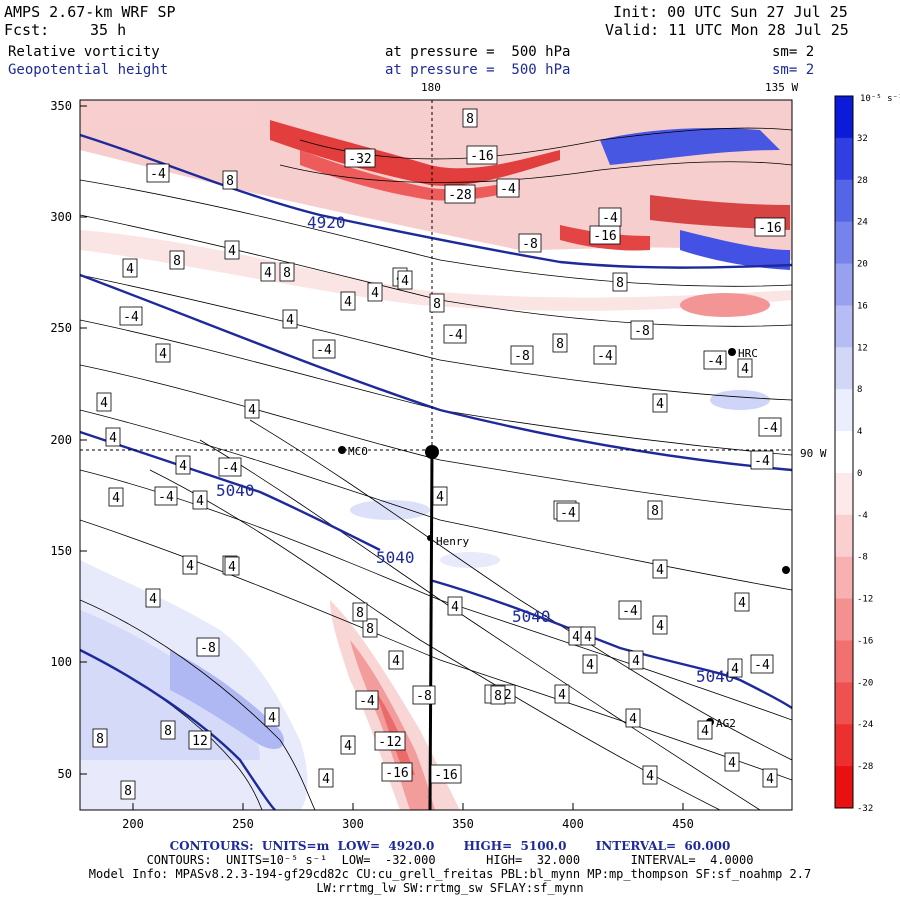  Describe the element at coordinates (61, 551) in the screenshot. I see `y-tick-label: 150` at that location.